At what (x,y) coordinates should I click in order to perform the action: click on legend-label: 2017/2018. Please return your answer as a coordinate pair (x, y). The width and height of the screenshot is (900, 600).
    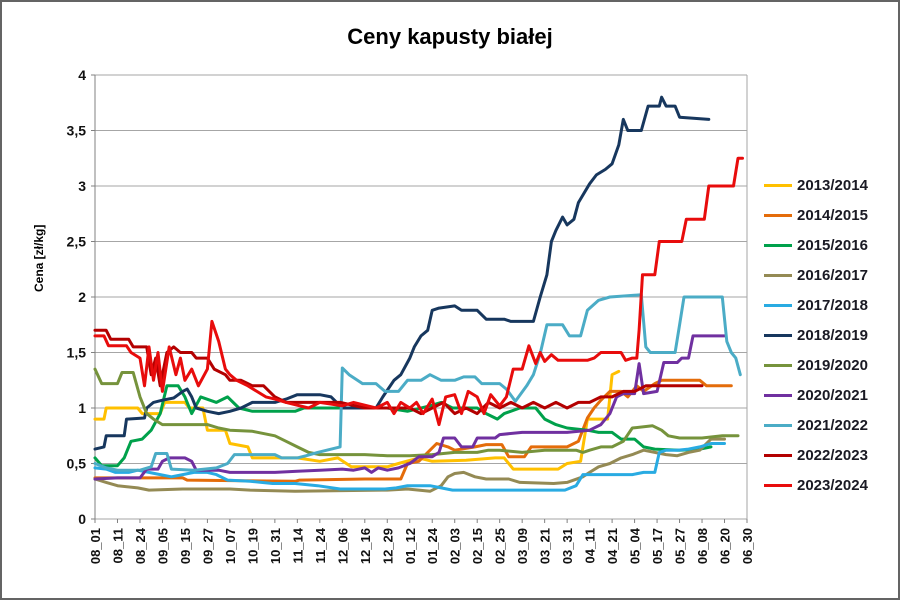
    Looking at the image, I should click on (832, 305).